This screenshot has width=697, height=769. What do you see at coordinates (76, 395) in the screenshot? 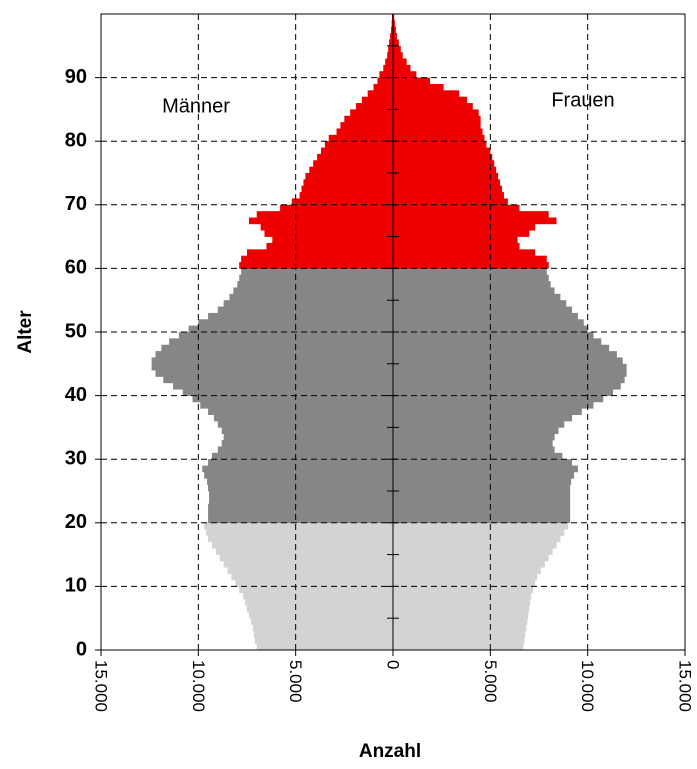
I see `y-tick-label: 40` at bounding box center [76, 395].